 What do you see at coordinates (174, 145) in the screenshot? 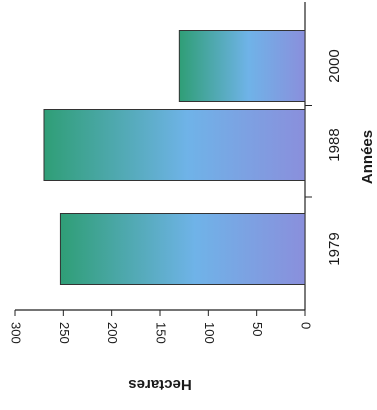
I see `bar-1988` at bounding box center [174, 145].